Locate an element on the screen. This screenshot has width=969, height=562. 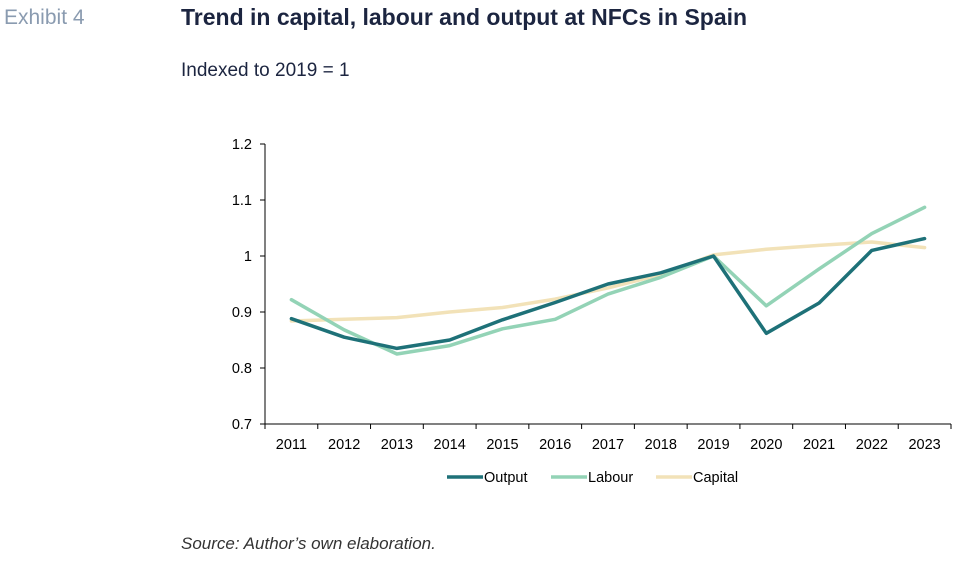
legend-label-labour: Labour is located at coordinates (610, 478).